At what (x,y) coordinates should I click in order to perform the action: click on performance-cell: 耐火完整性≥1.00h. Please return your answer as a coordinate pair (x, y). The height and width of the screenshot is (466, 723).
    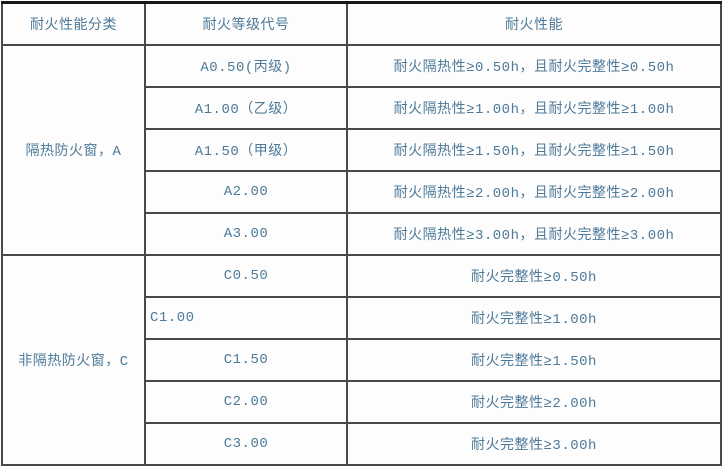
    Looking at the image, I should click on (534, 318).